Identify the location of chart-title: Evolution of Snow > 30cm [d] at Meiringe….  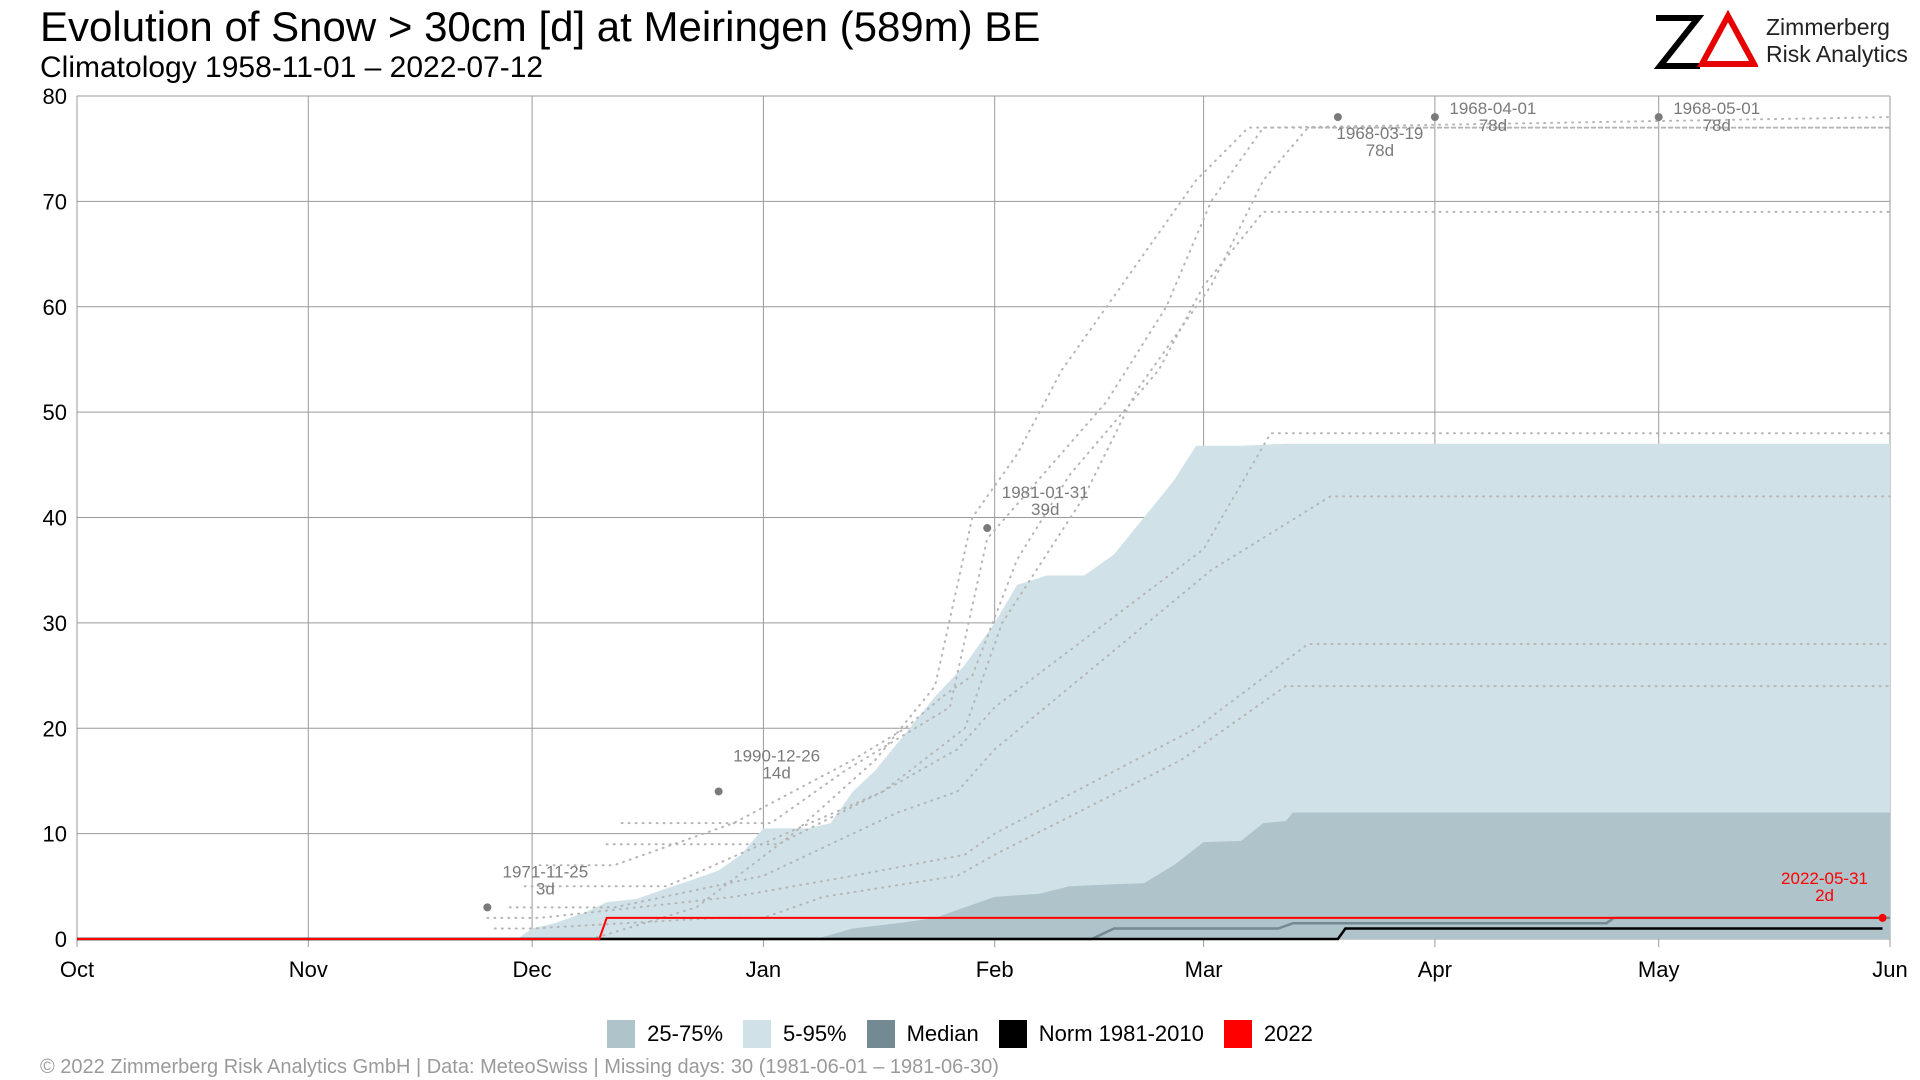
(540, 26).